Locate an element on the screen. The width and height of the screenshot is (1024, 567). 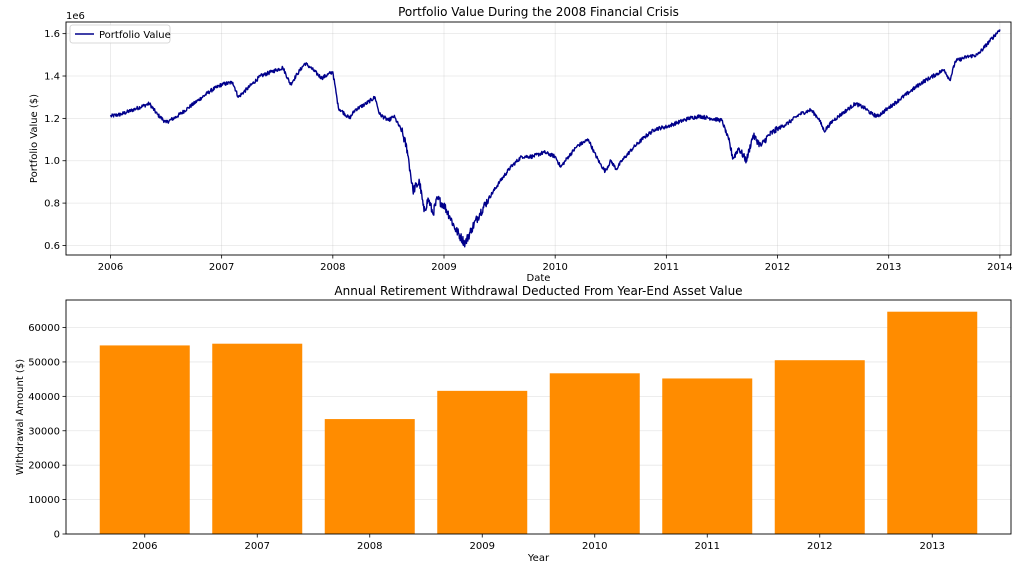
bar-y-tick-label-6: 60000 is located at coordinates (44, 328).